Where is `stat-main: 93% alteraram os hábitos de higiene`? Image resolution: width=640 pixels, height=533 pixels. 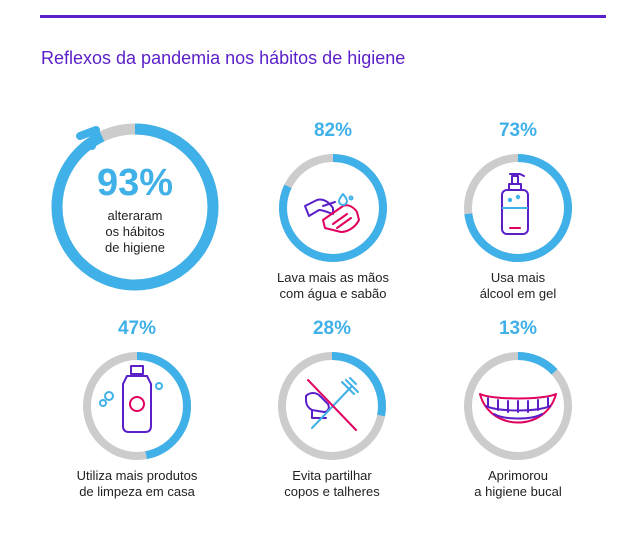
stat-main: 93% alteraram os hábitos de higiene is located at coordinates (135, 207).